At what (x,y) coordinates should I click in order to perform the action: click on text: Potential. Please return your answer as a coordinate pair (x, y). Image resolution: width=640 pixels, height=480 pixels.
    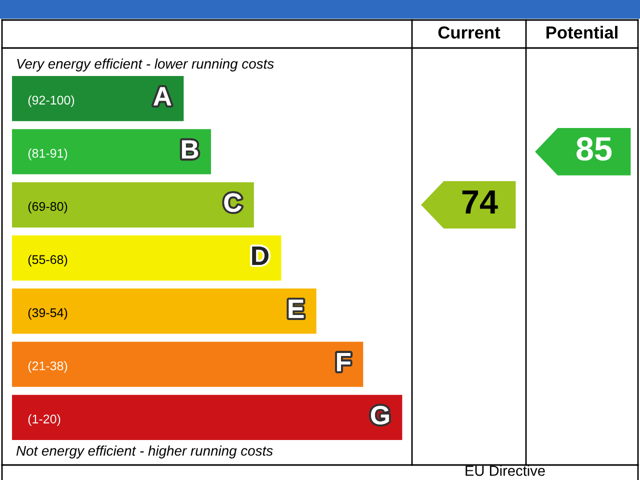
    Looking at the image, I should click on (582, 32).